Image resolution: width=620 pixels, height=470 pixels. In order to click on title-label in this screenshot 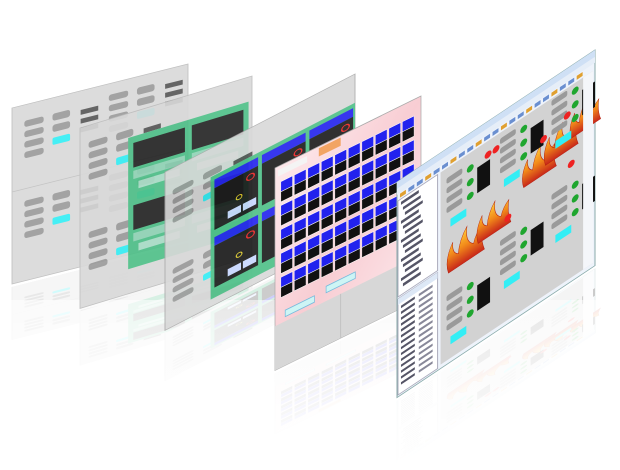, I will do `click(292, 166)`.